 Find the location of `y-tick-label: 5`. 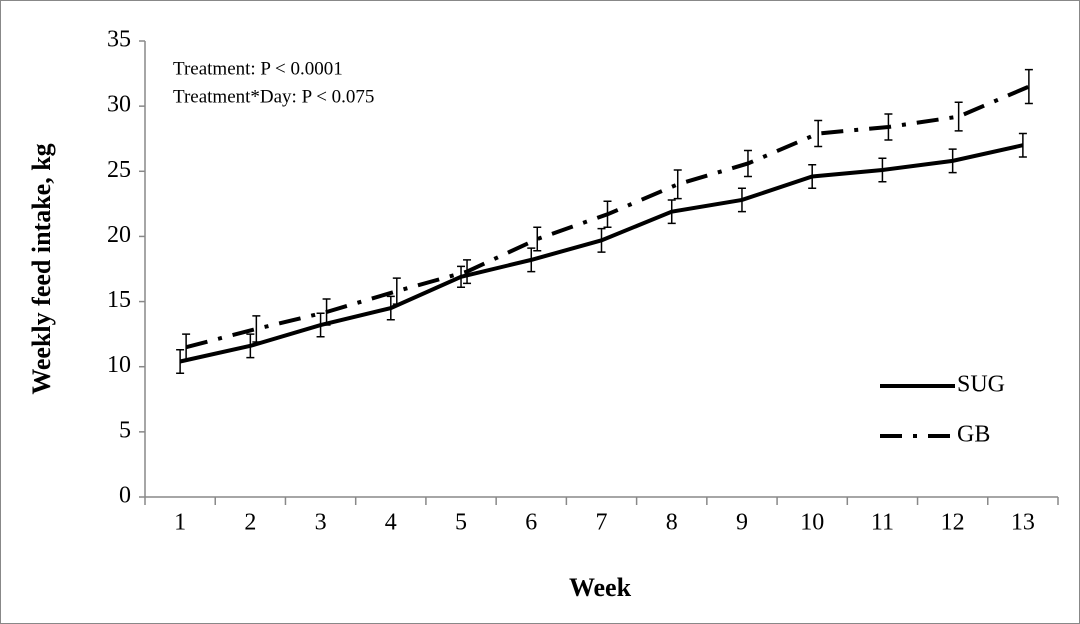

y-tick-label: 5 is located at coordinates (125, 430).